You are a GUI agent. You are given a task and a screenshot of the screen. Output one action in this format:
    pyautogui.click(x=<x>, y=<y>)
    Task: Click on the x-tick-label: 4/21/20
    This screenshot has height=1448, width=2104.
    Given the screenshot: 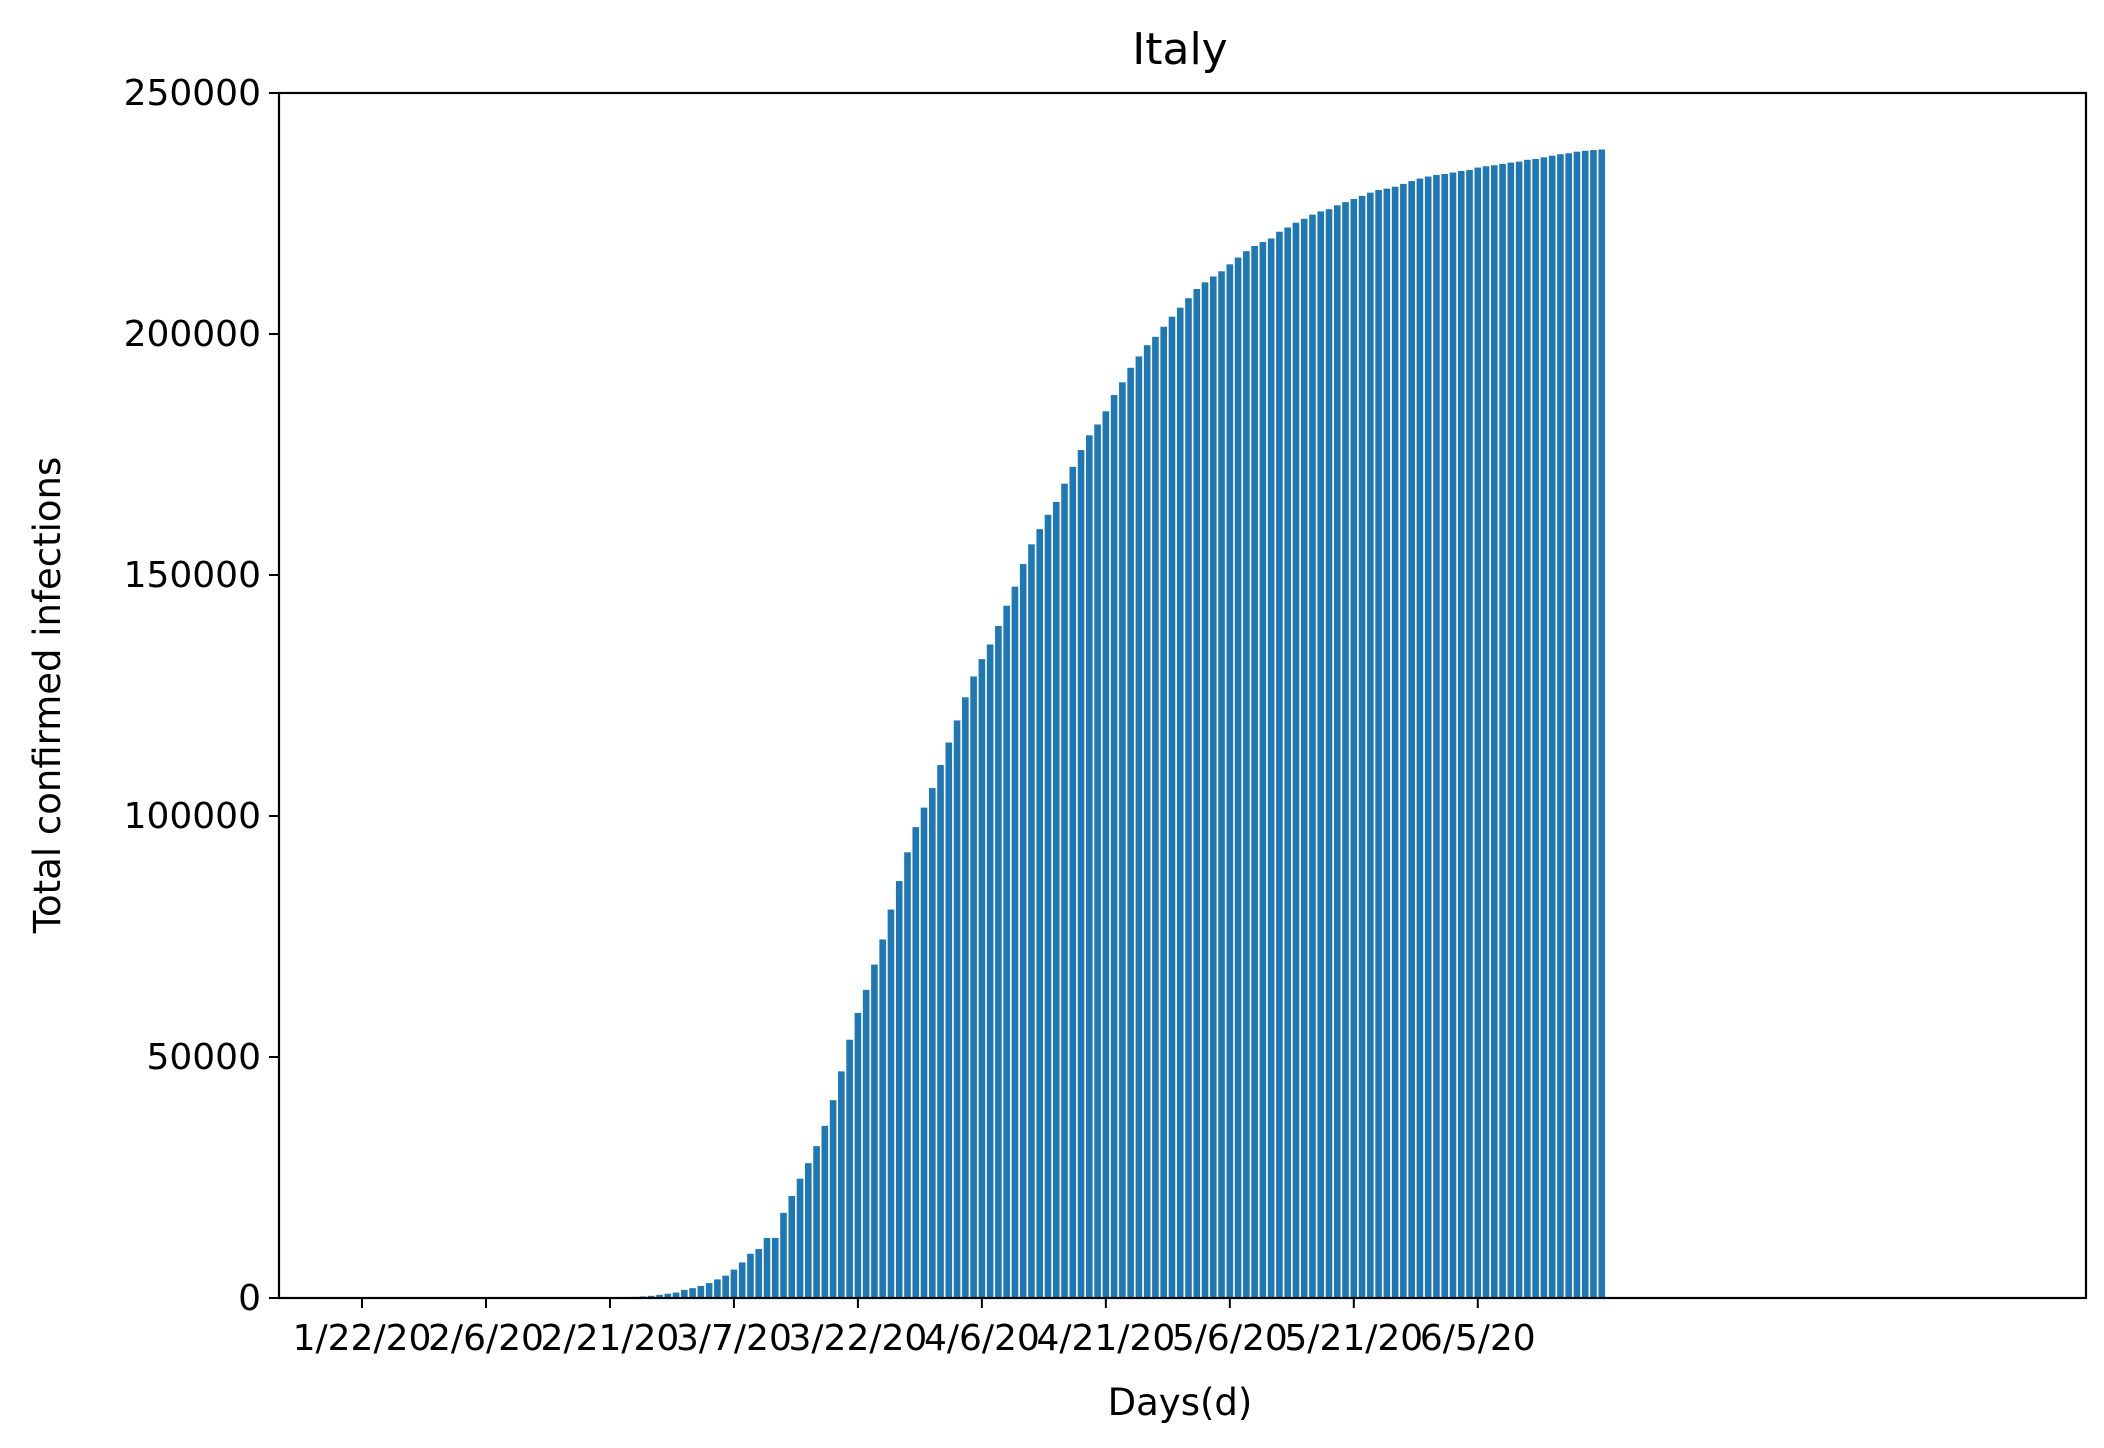 What is the action you would take?
    pyautogui.click(x=1105, y=1338)
    